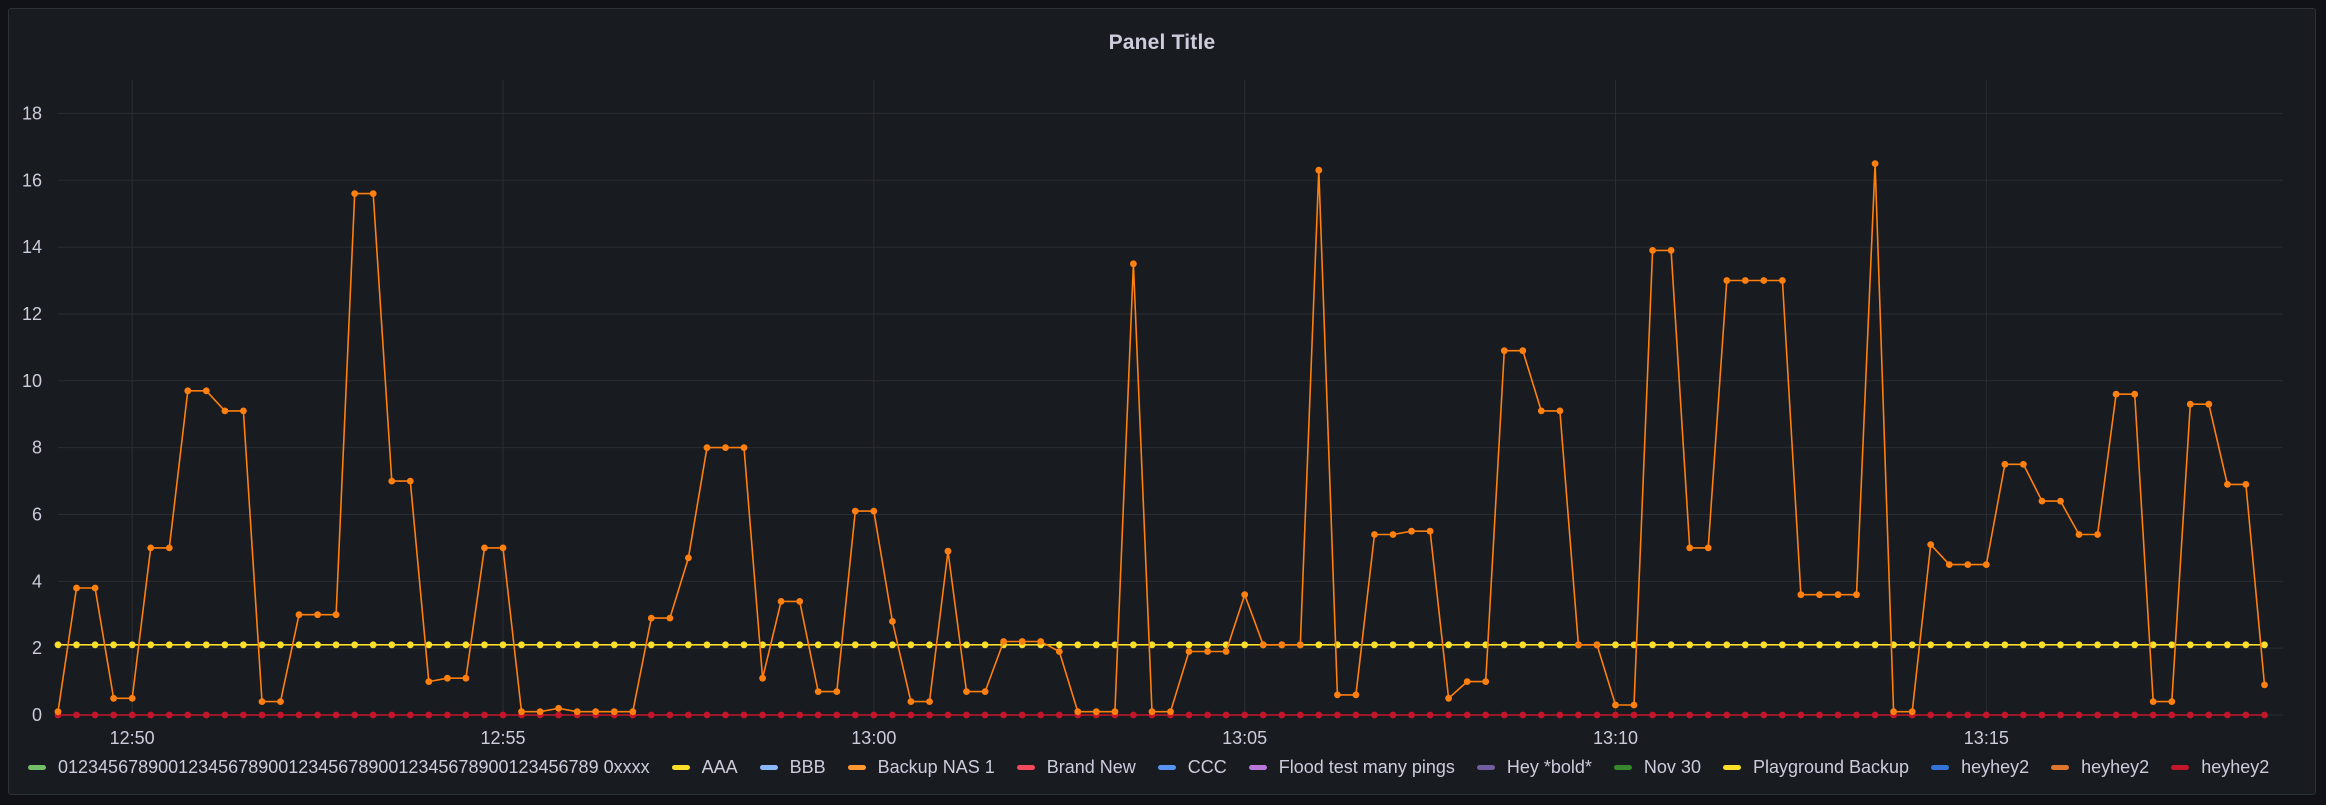 The image size is (2326, 805). Describe the element at coordinates (1076, 767) in the screenshot. I see `legend-item: Brand New` at that location.